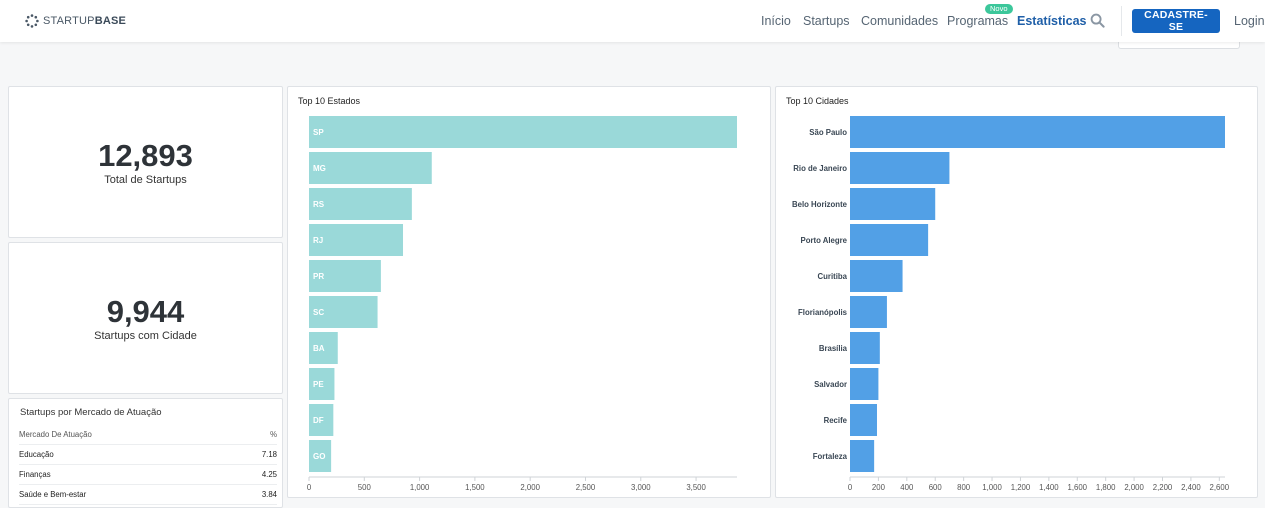  I want to click on logo-prefix: STARTUP, so click(69, 21).